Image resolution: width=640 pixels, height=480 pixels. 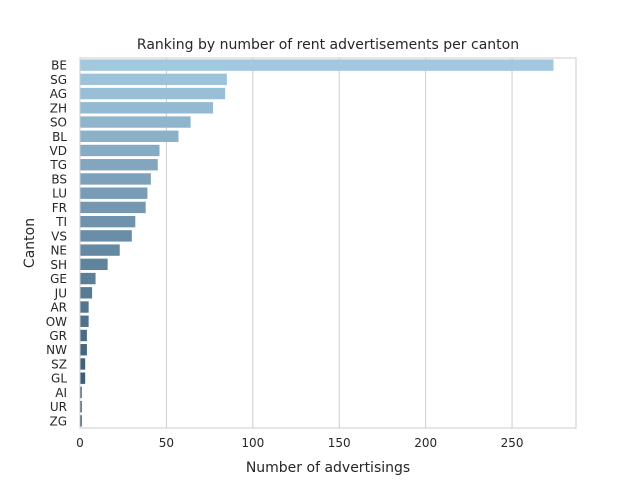 I want to click on bar-vd, so click(x=120, y=150).